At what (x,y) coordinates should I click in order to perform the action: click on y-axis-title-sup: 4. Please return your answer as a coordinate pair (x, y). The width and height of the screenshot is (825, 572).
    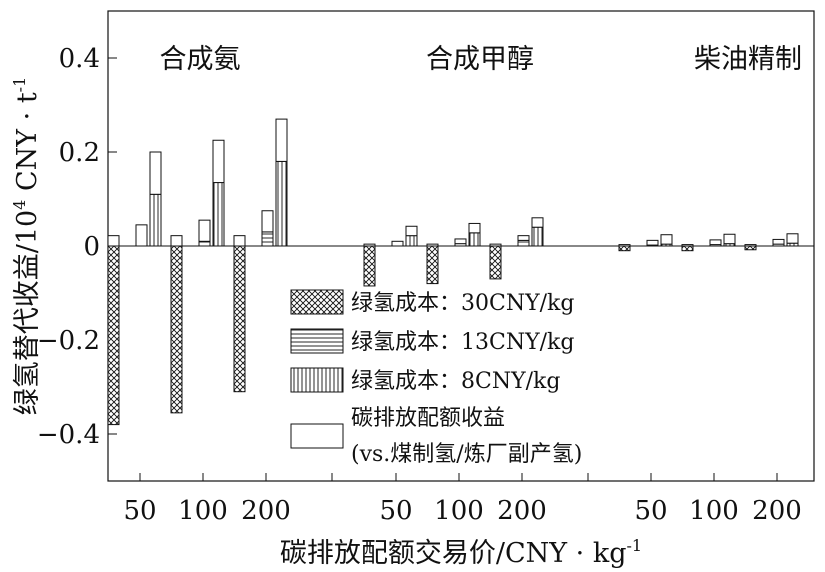
    Looking at the image, I should click on (19, 205).